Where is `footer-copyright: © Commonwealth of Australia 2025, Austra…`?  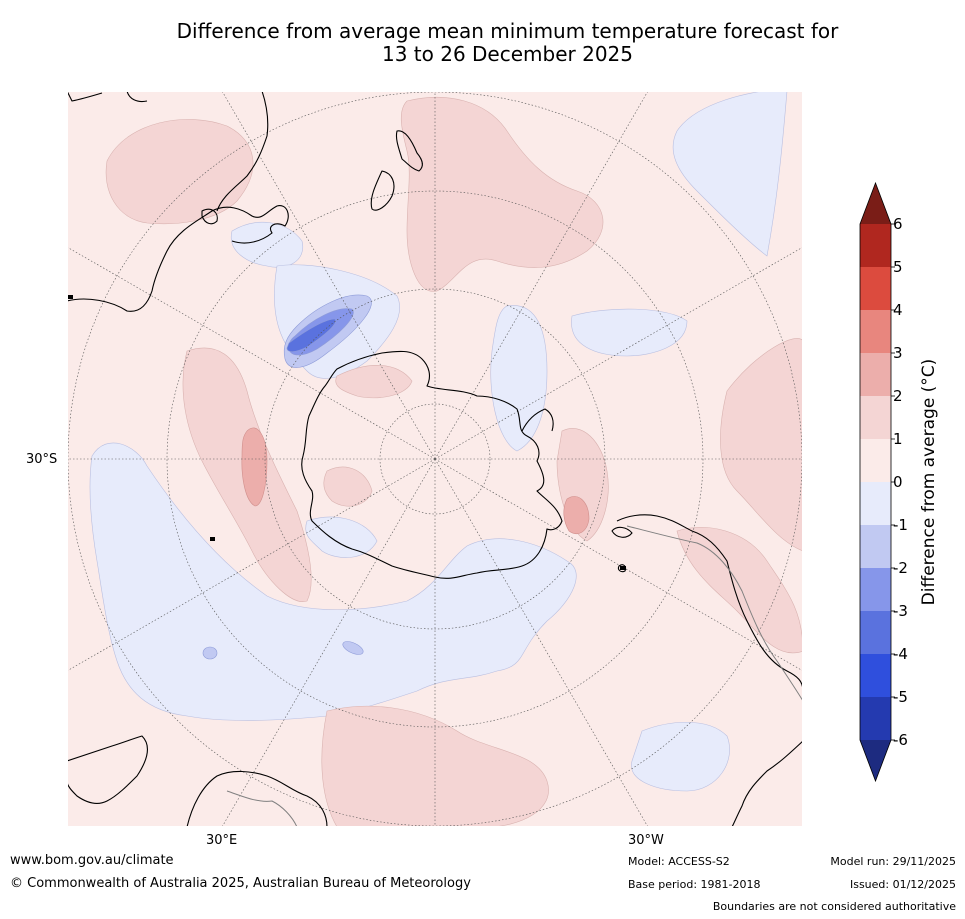 footer-copyright: © Commonwealth of Australia 2025, Austra… is located at coordinates (240, 883).